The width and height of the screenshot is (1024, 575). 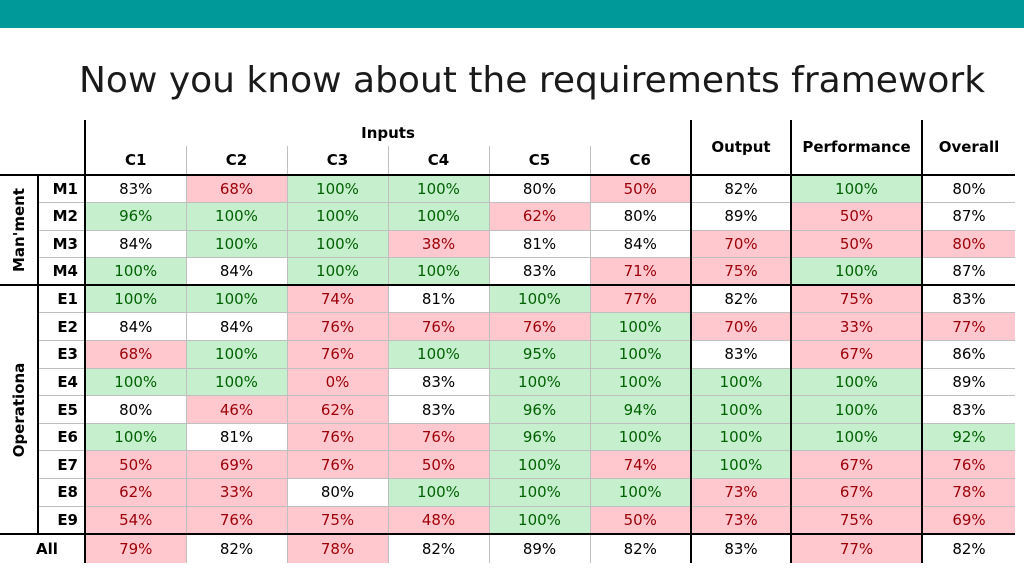 I want to click on header-performance: Performance, so click(x=856, y=148).